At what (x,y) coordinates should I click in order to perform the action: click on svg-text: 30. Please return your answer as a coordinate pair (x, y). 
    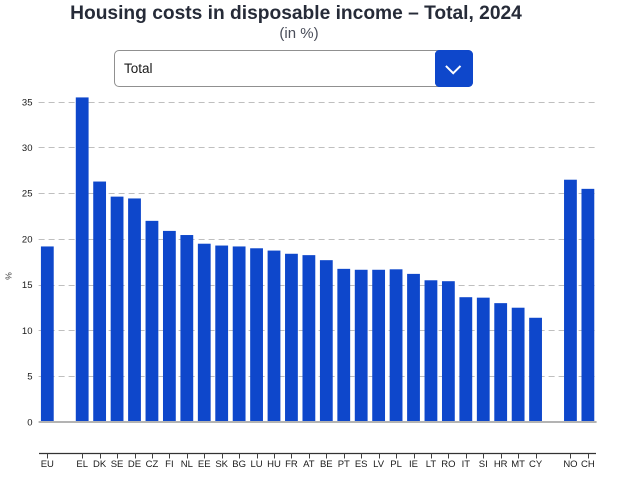
    Looking at the image, I should click on (27, 148).